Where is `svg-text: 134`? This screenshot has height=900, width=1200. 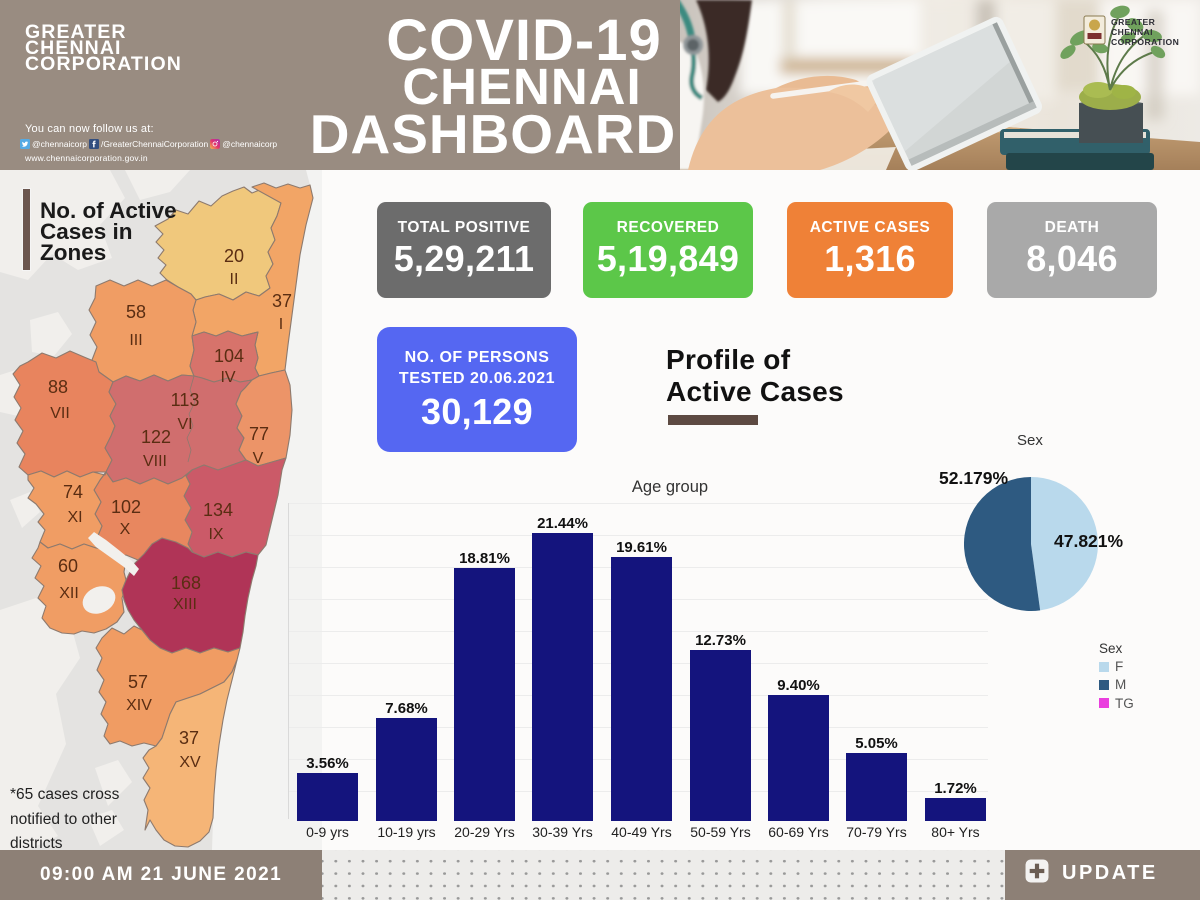 svg-text: 134 is located at coordinates (218, 510).